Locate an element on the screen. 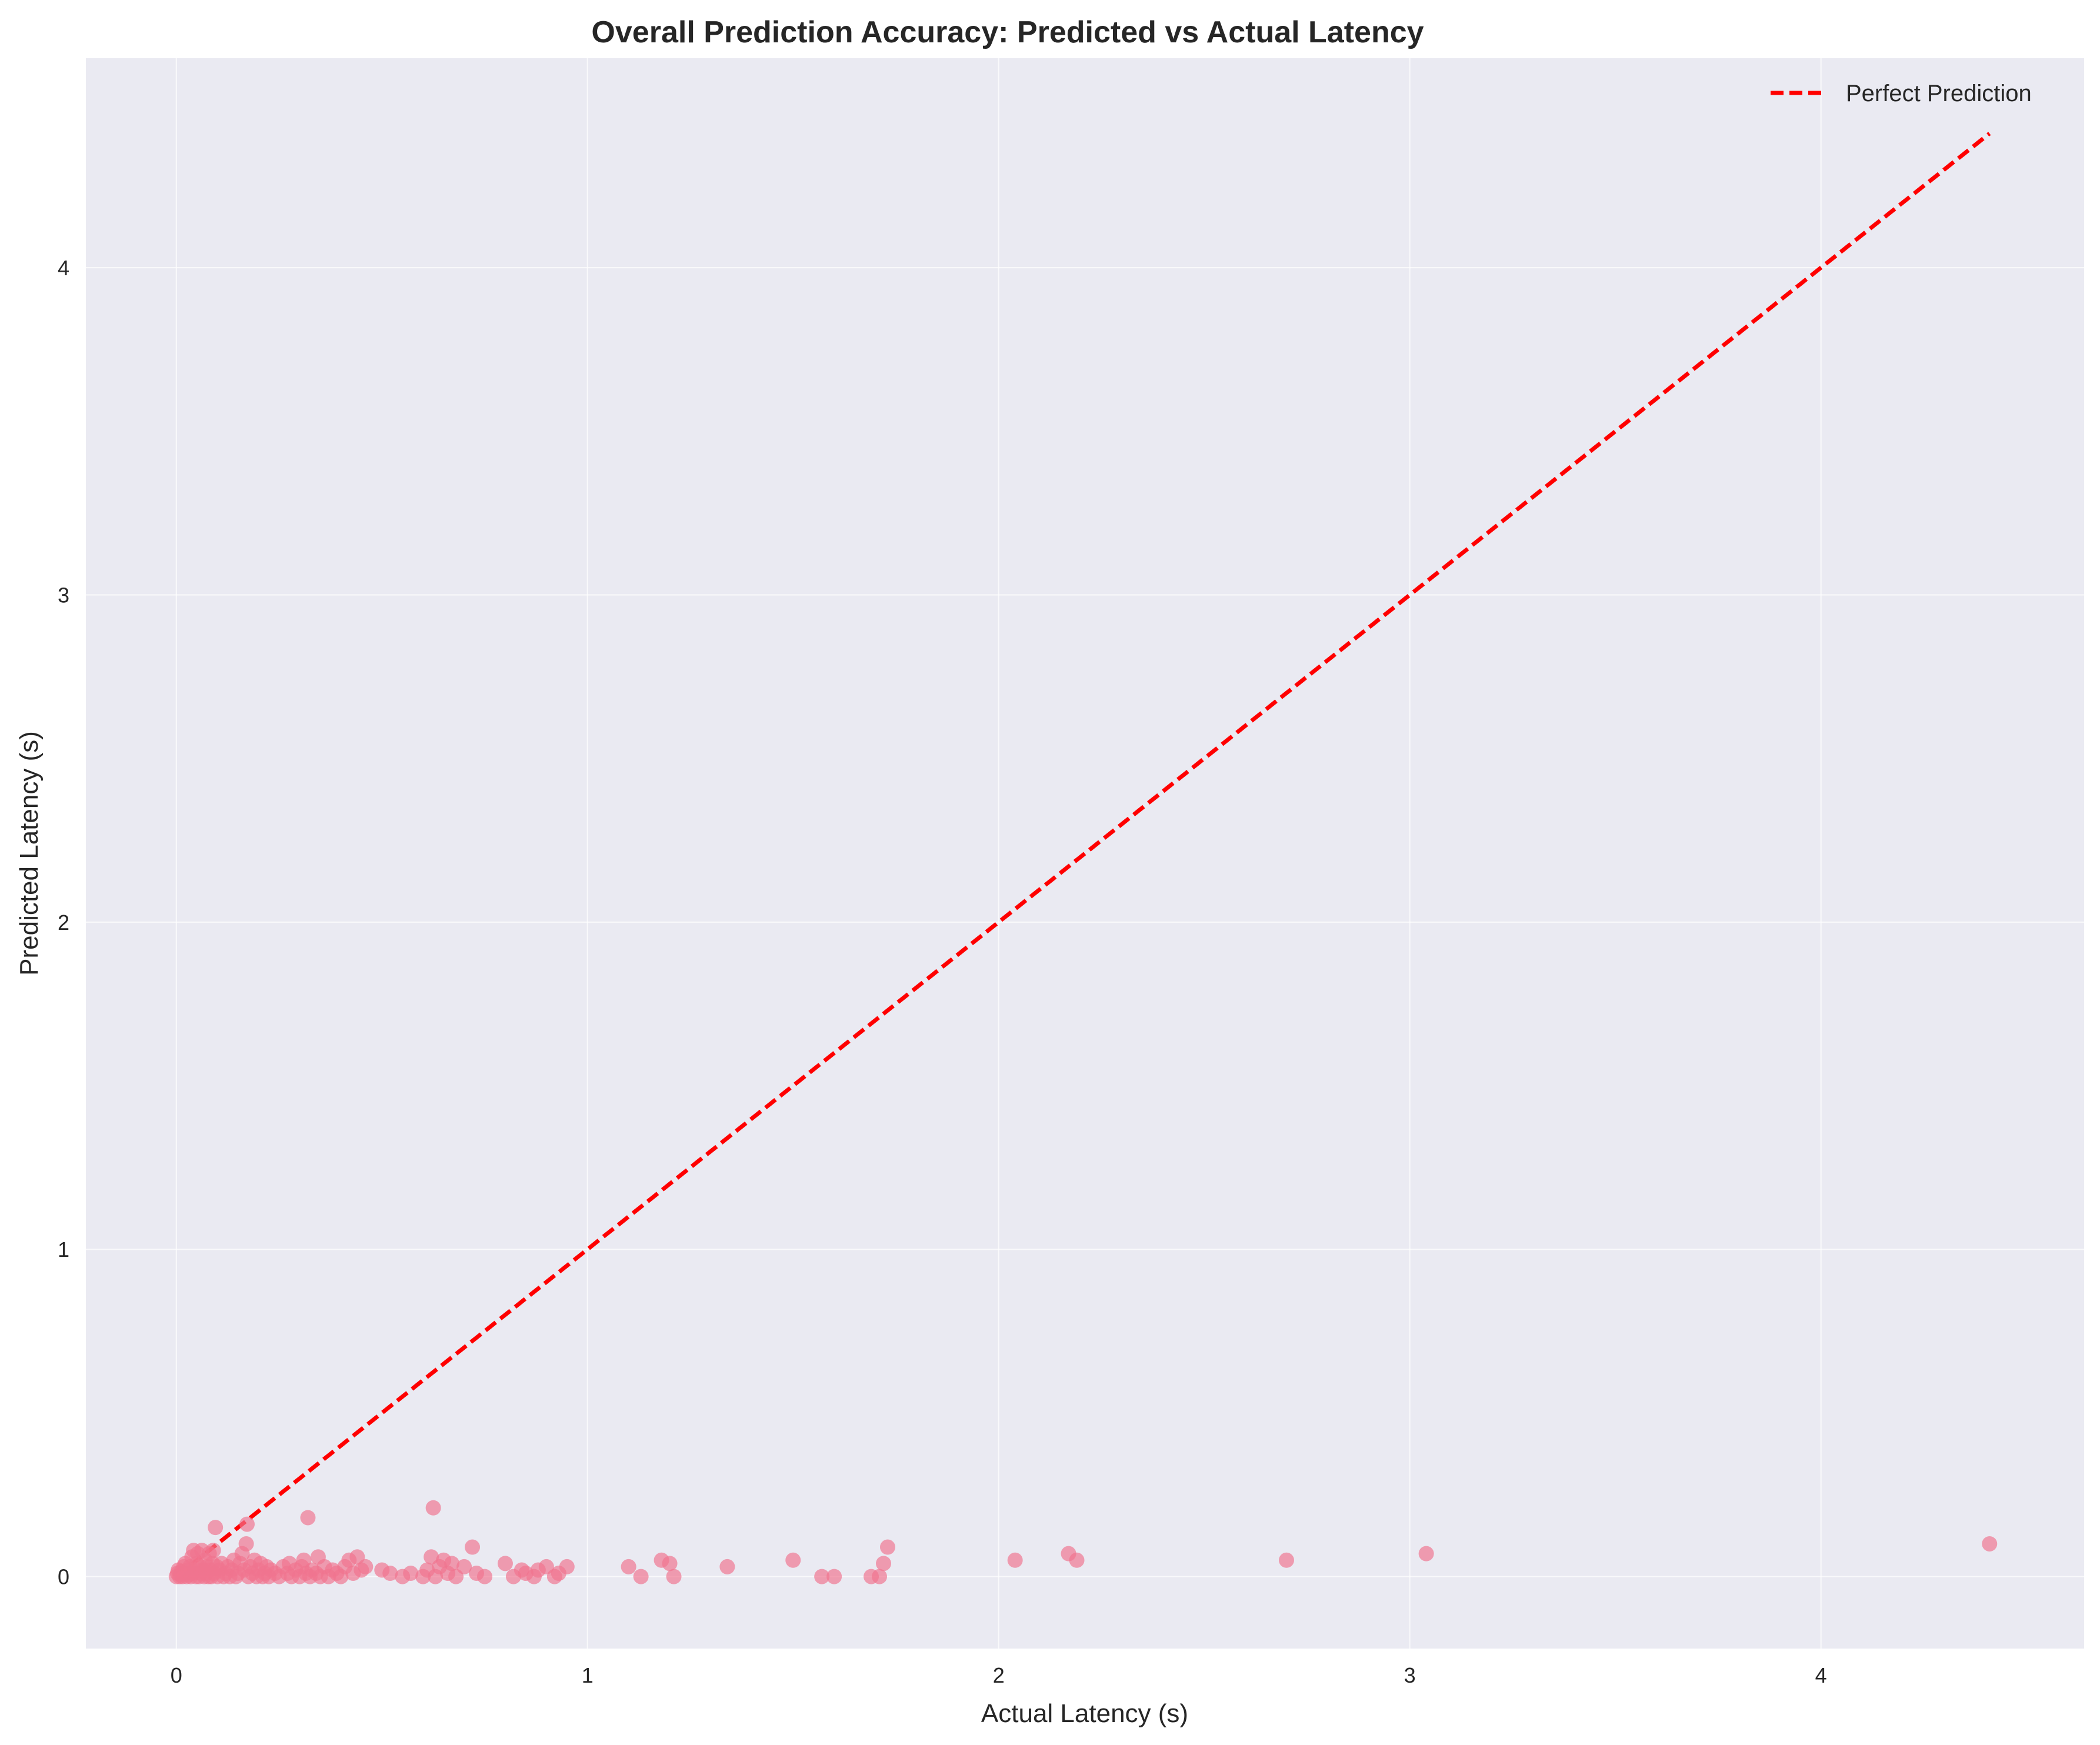  scatter-points is located at coordinates (1083, 1542).